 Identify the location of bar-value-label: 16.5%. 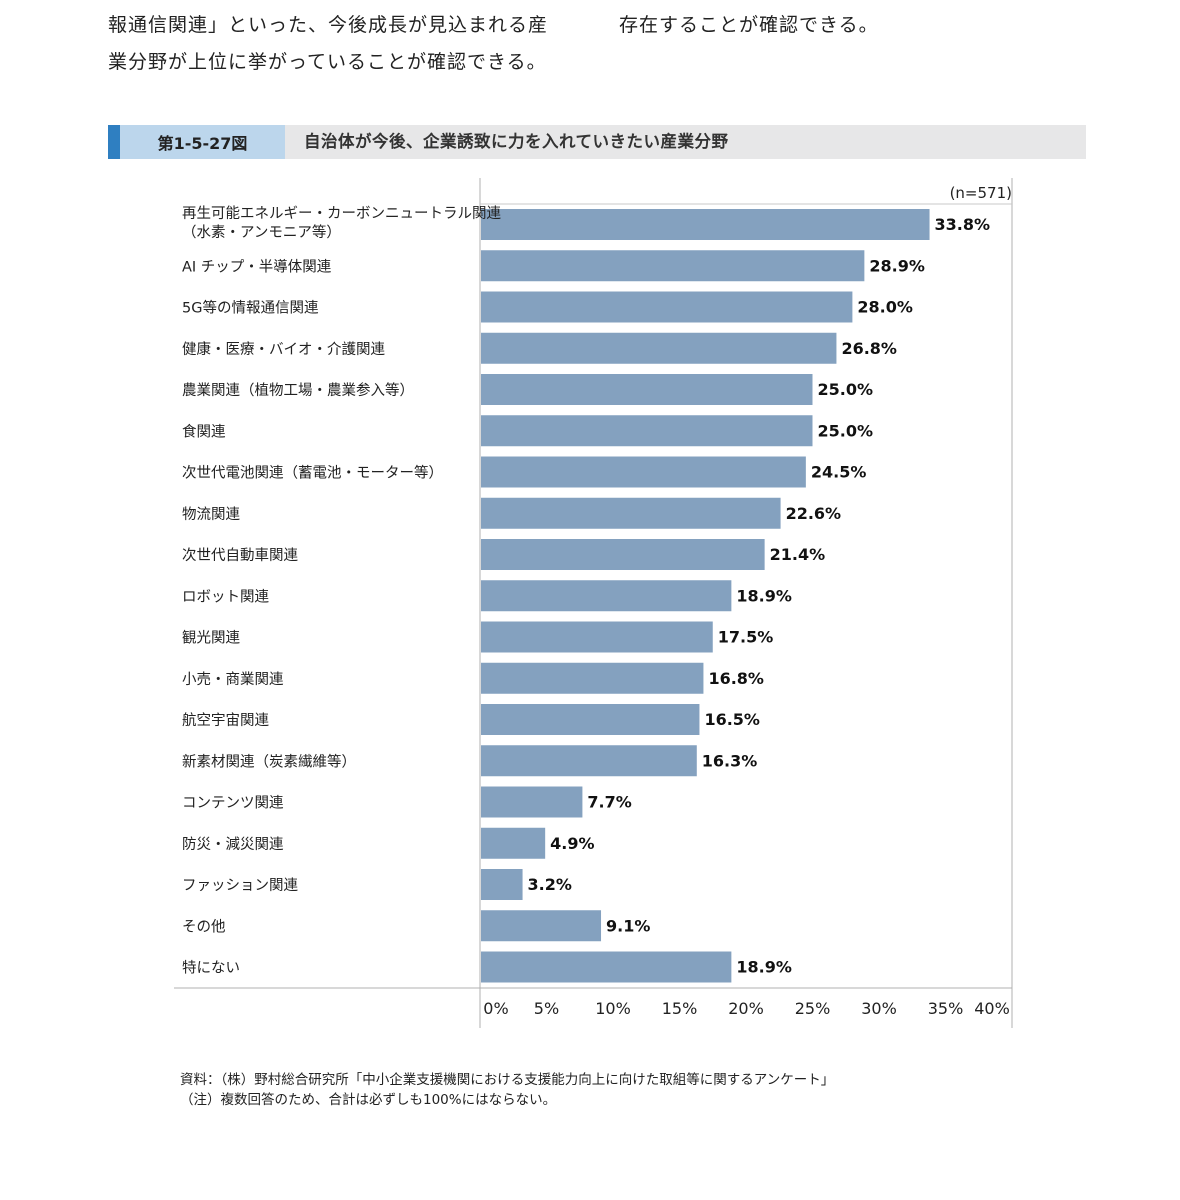
(732, 719).